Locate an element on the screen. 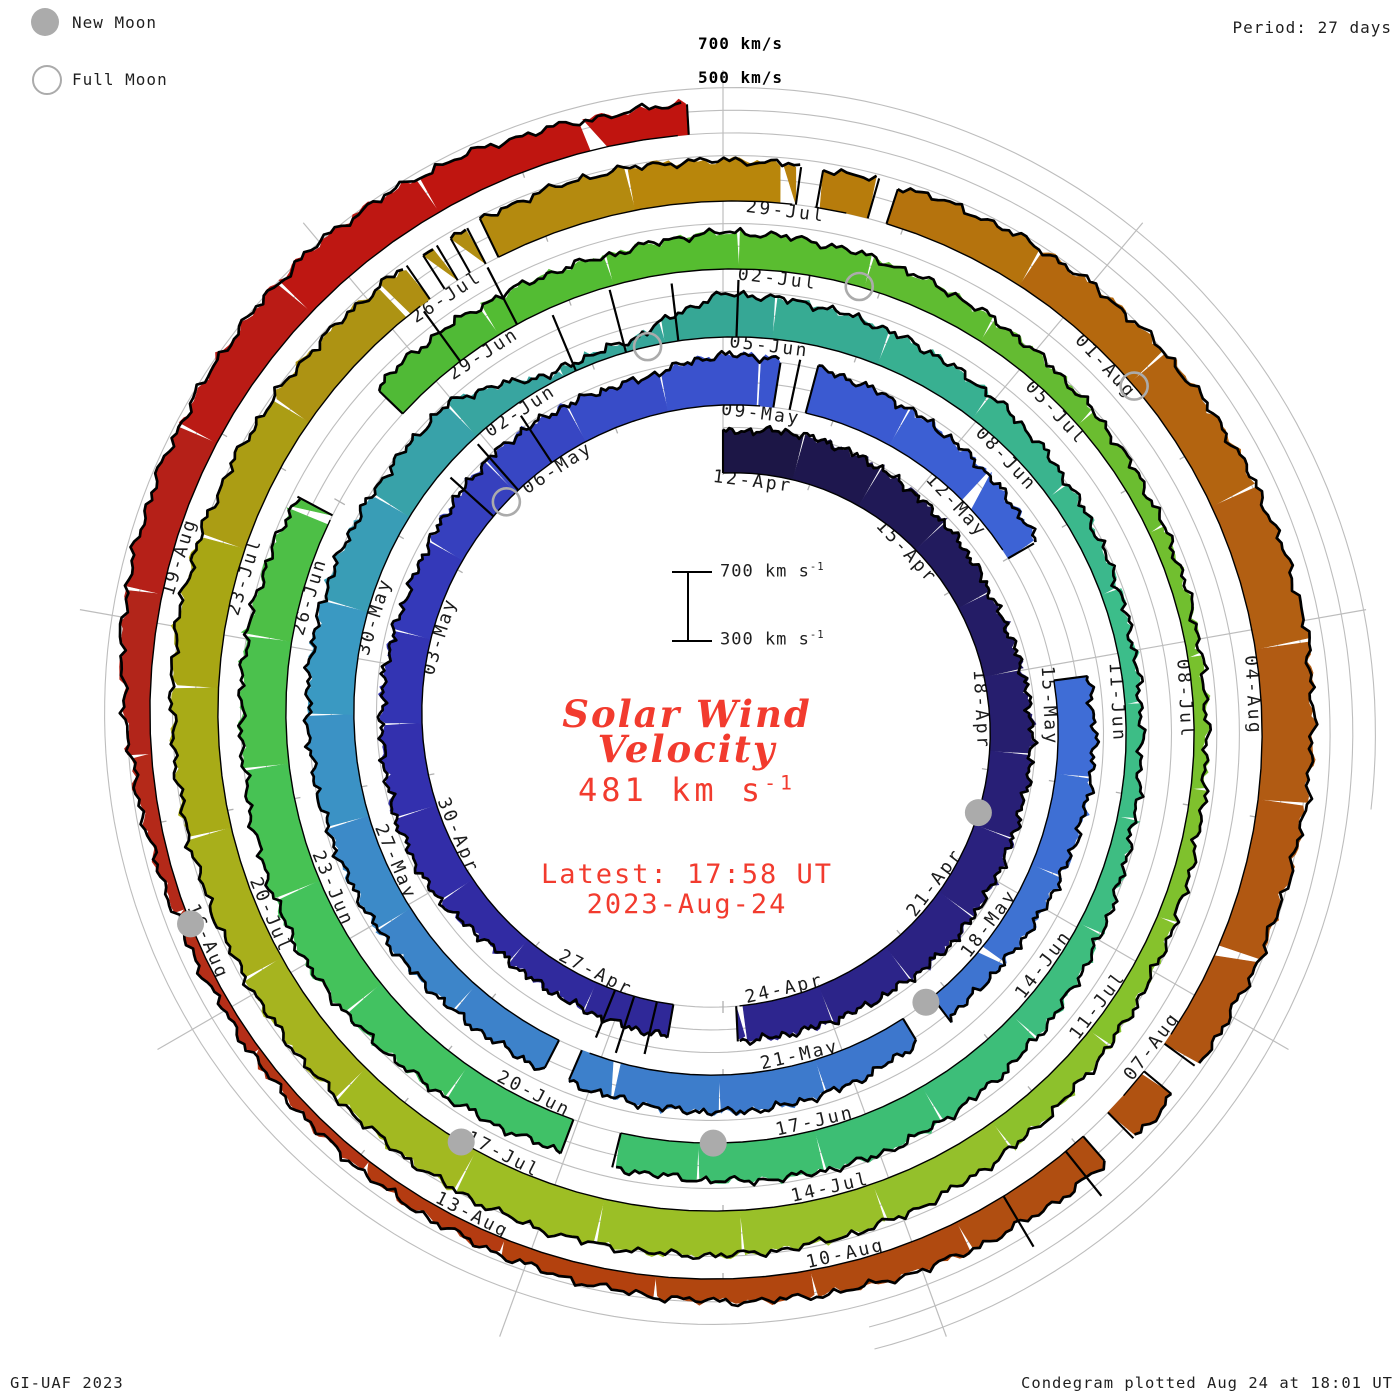 This screenshot has width=1400, height=1400. plot-title: Solar Wind Velocity is located at coordinates (687, 731).